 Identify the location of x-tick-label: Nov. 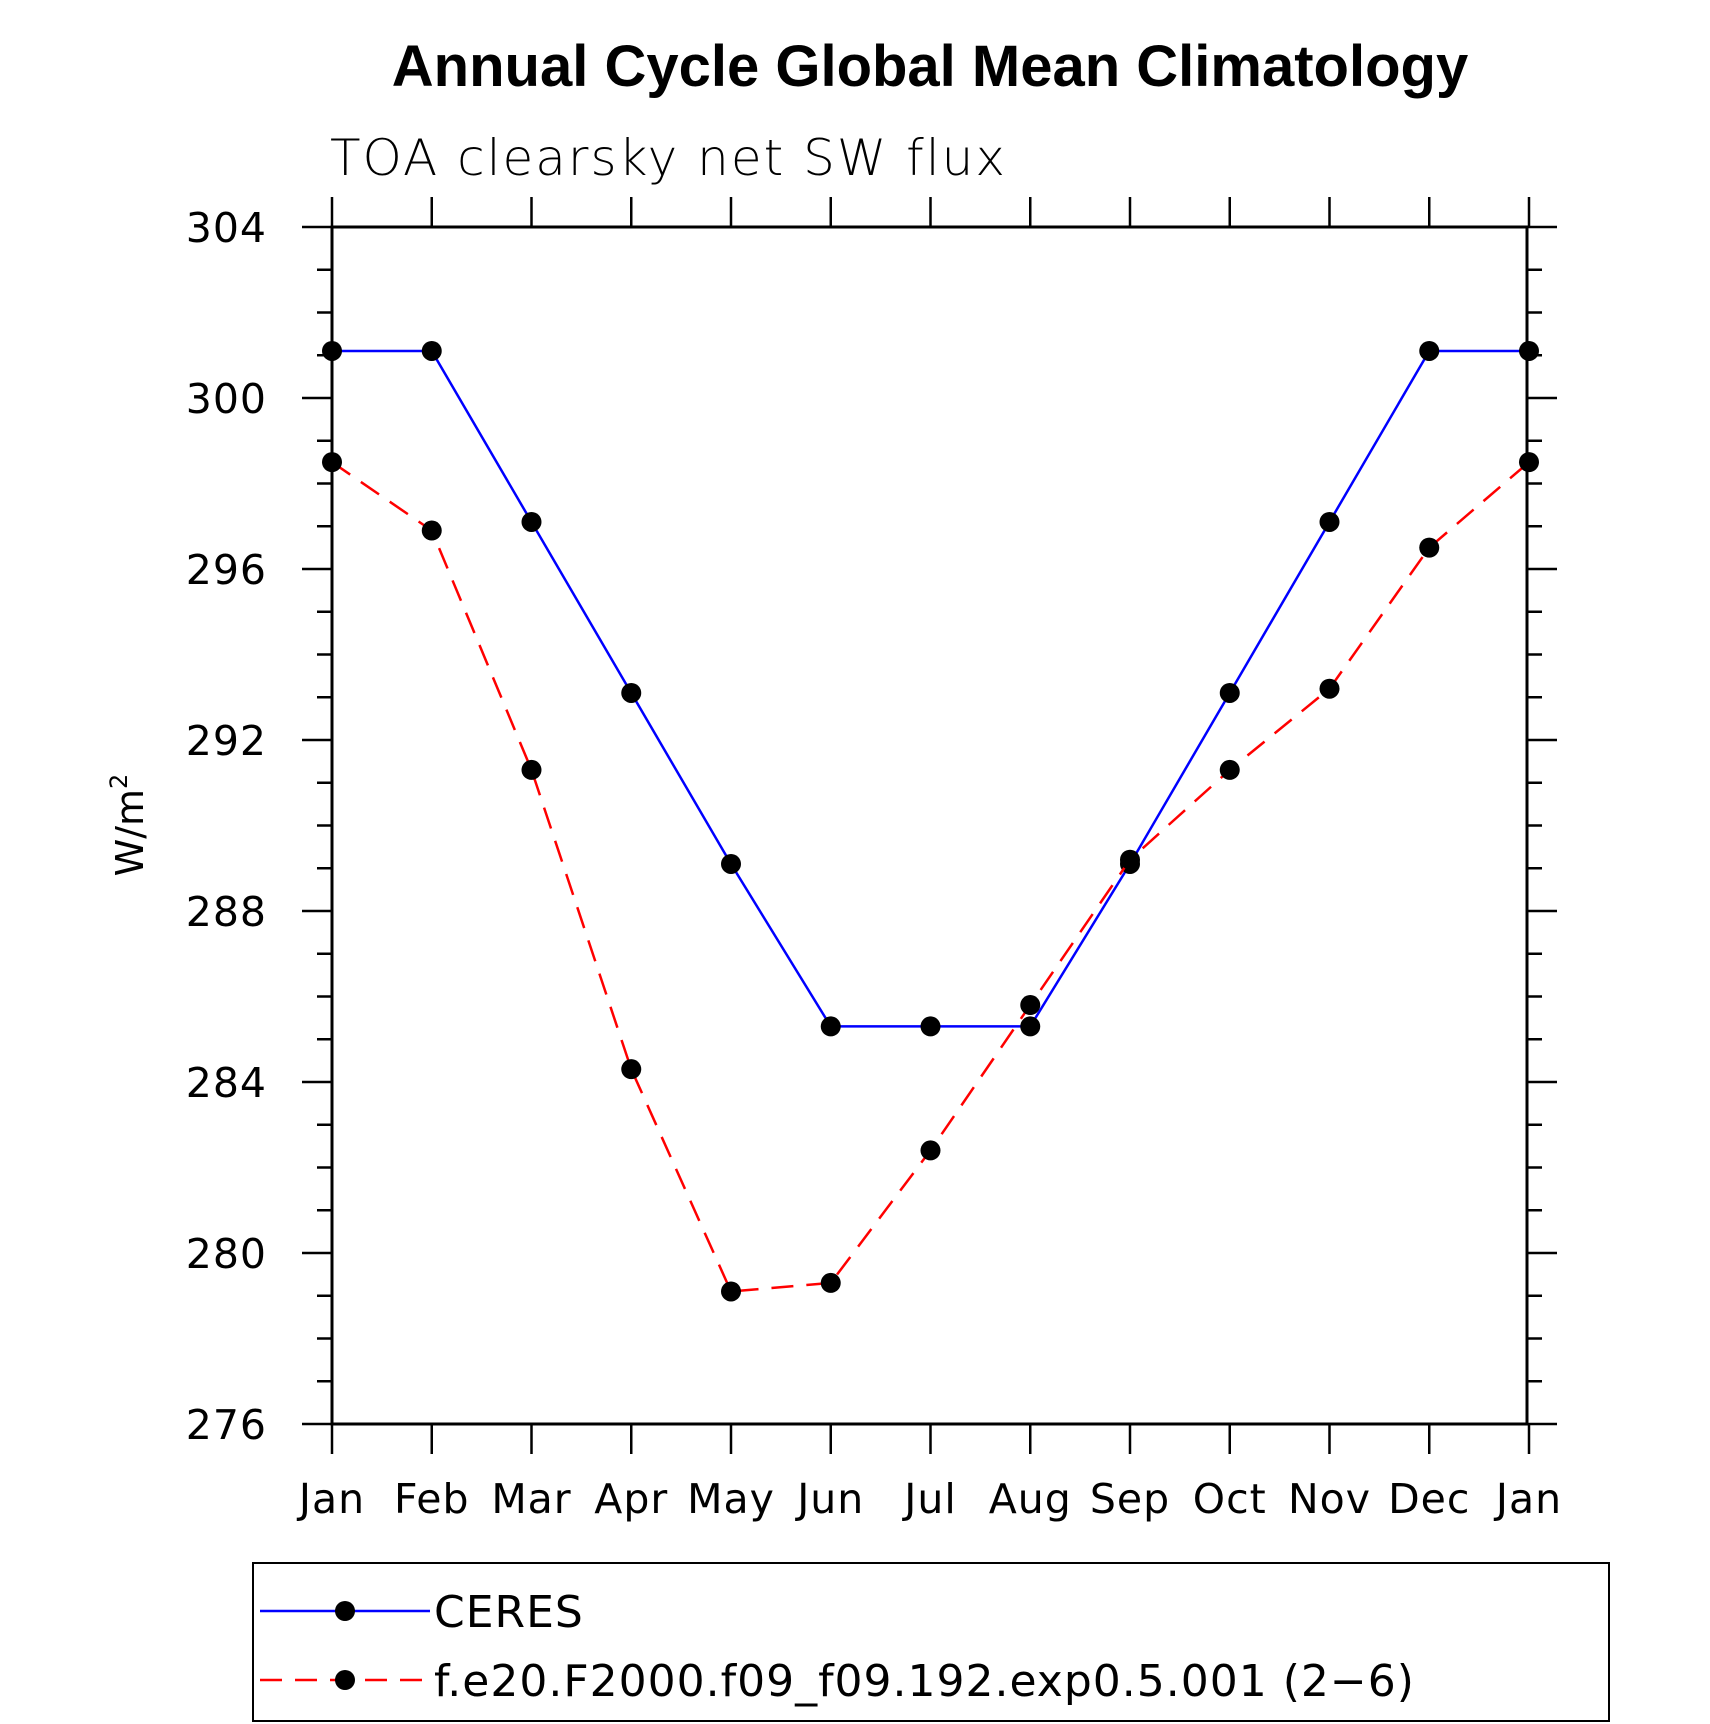
(1329, 1499).